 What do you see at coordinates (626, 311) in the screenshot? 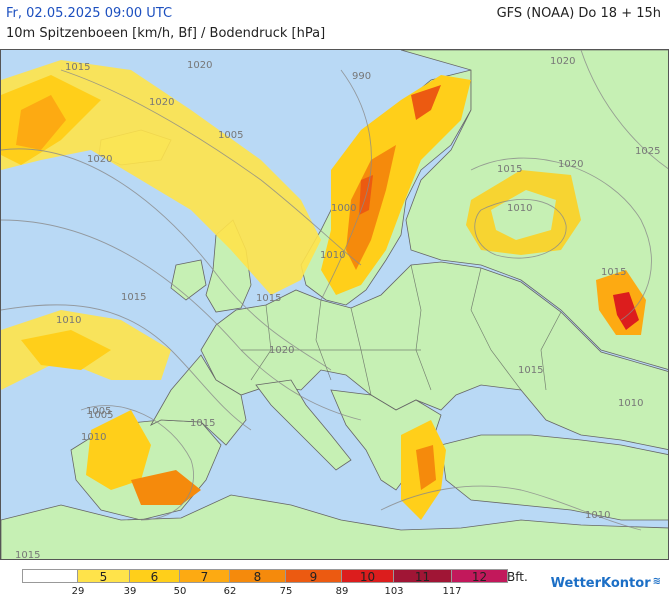
I see `gust-core-bf10-ukraine-inner` at bounding box center [626, 311].